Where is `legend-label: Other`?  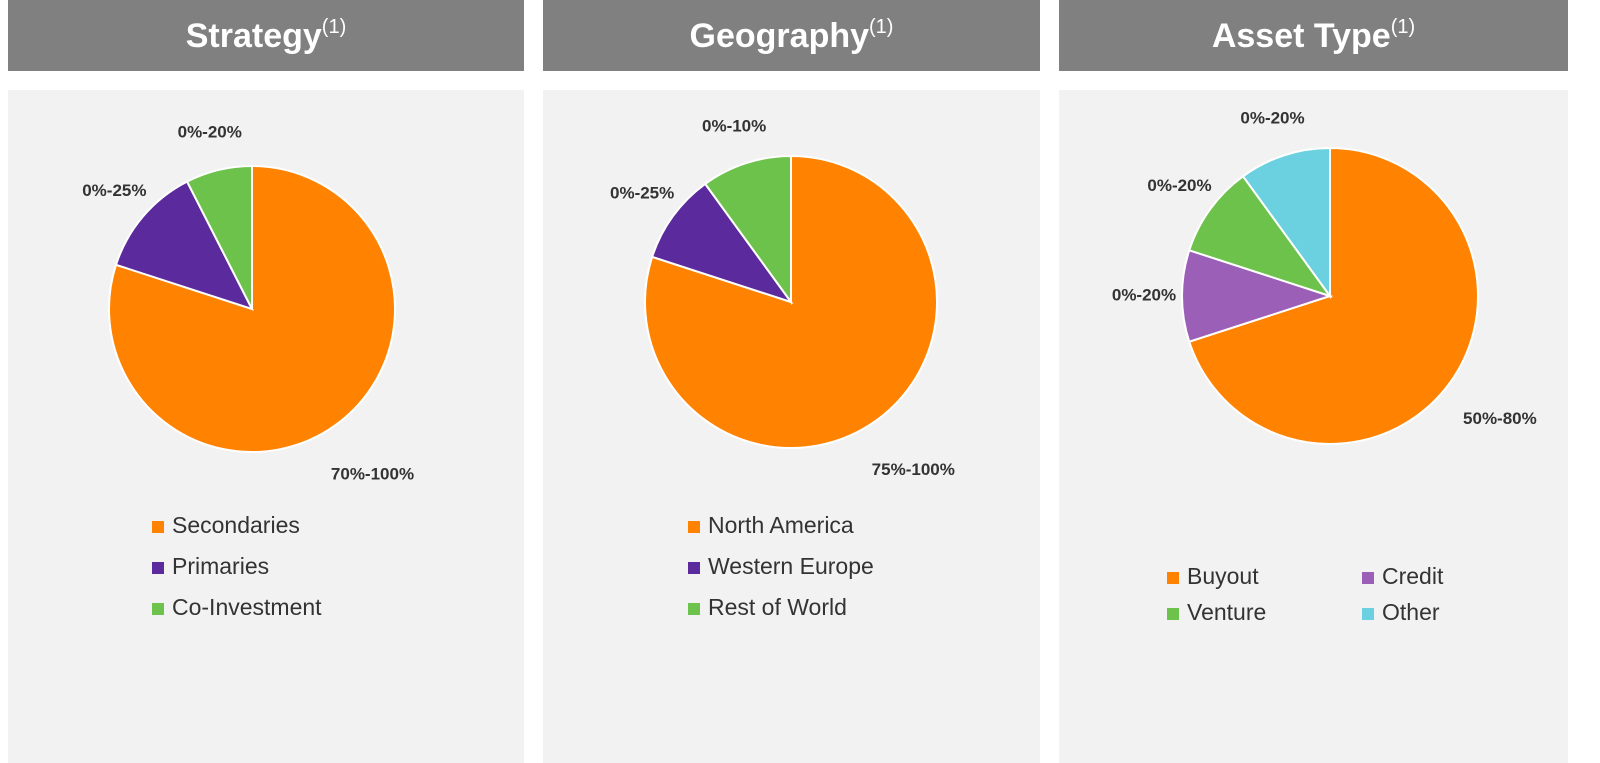
legend-label: Other is located at coordinates (1411, 612).